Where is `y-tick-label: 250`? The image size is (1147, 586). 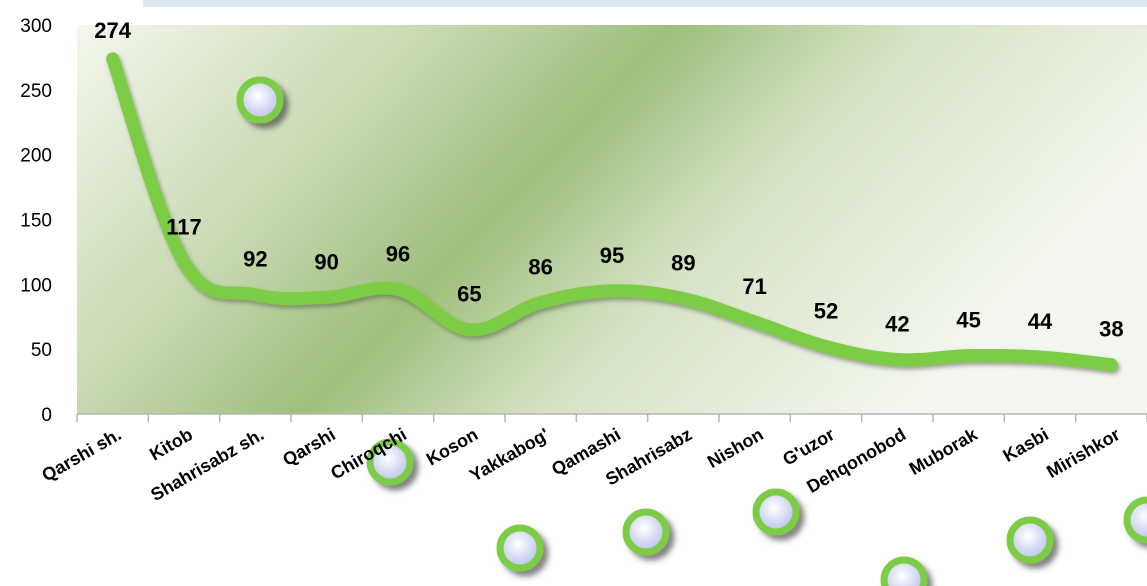
y-tick-label: 250 is located at coordinates (36, 91).